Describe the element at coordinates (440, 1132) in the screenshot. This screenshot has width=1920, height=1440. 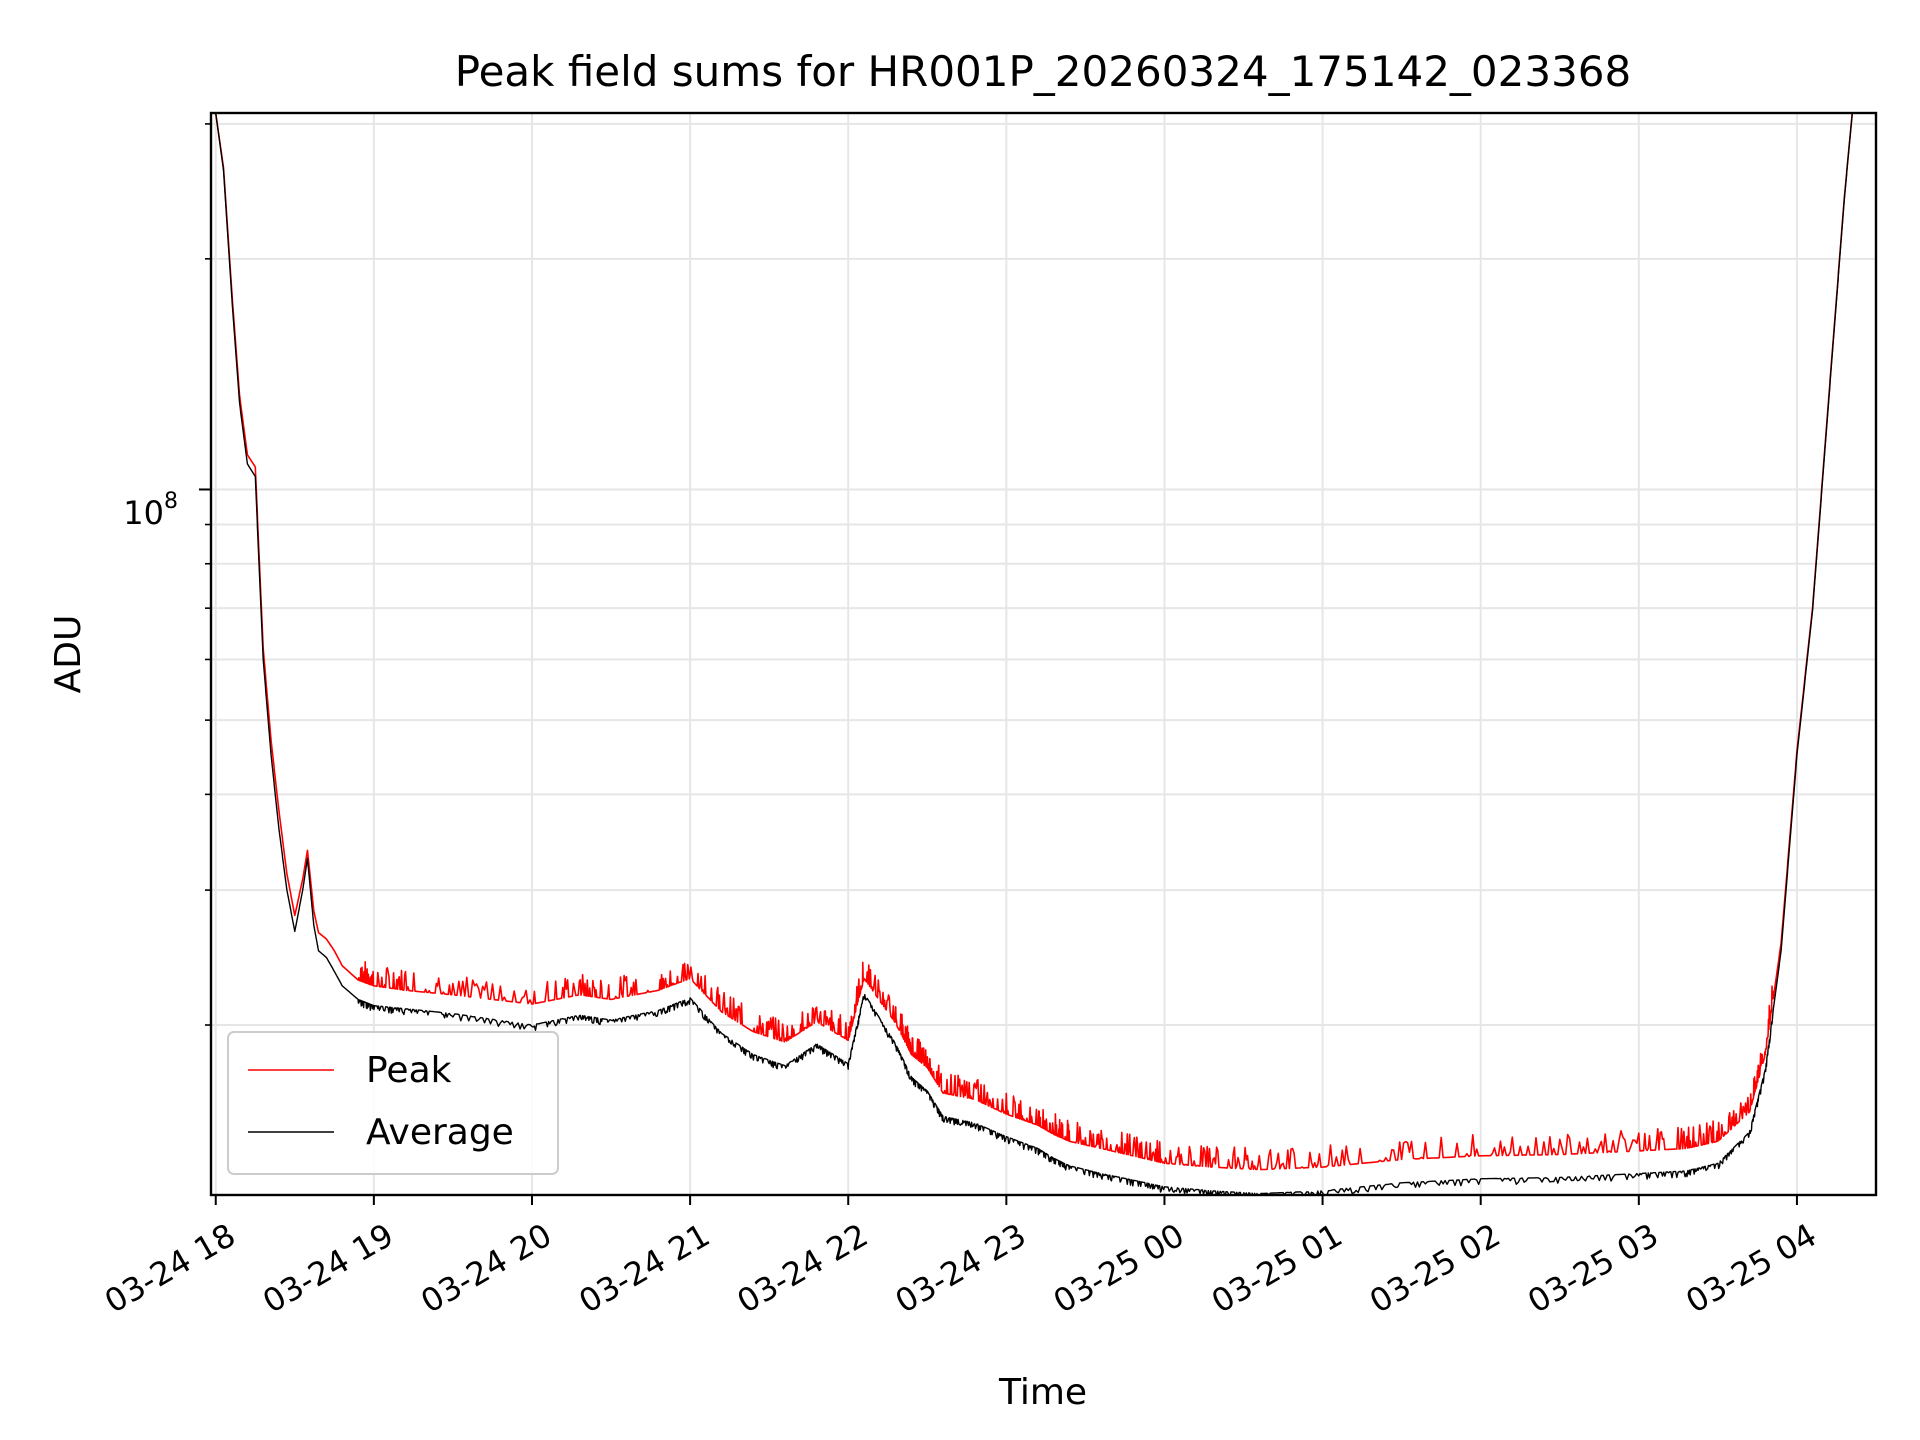
I see `legend-label-average: Average` at that location.